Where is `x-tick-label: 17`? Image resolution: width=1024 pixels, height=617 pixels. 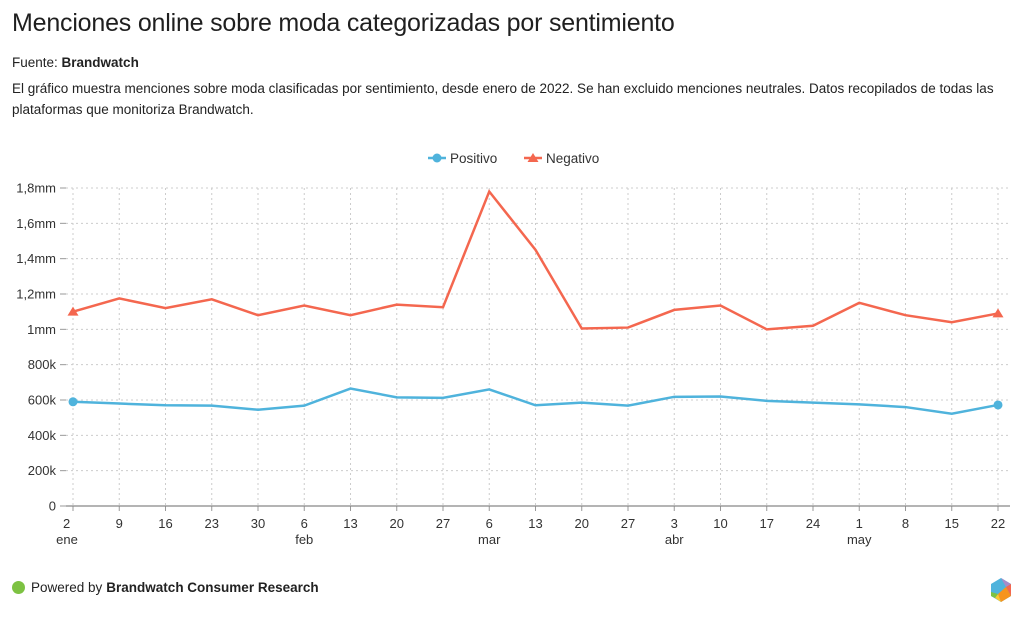 x-tick-label: 17 is located at coordinates (767, 523).